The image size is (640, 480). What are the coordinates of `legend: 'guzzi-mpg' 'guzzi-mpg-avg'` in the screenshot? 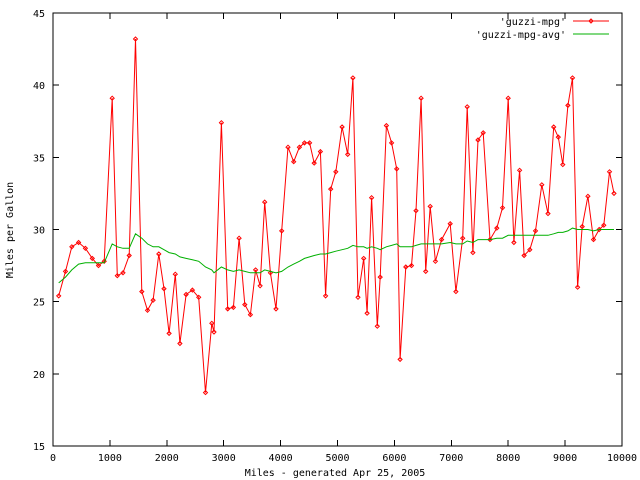 It's located at (542, 29).